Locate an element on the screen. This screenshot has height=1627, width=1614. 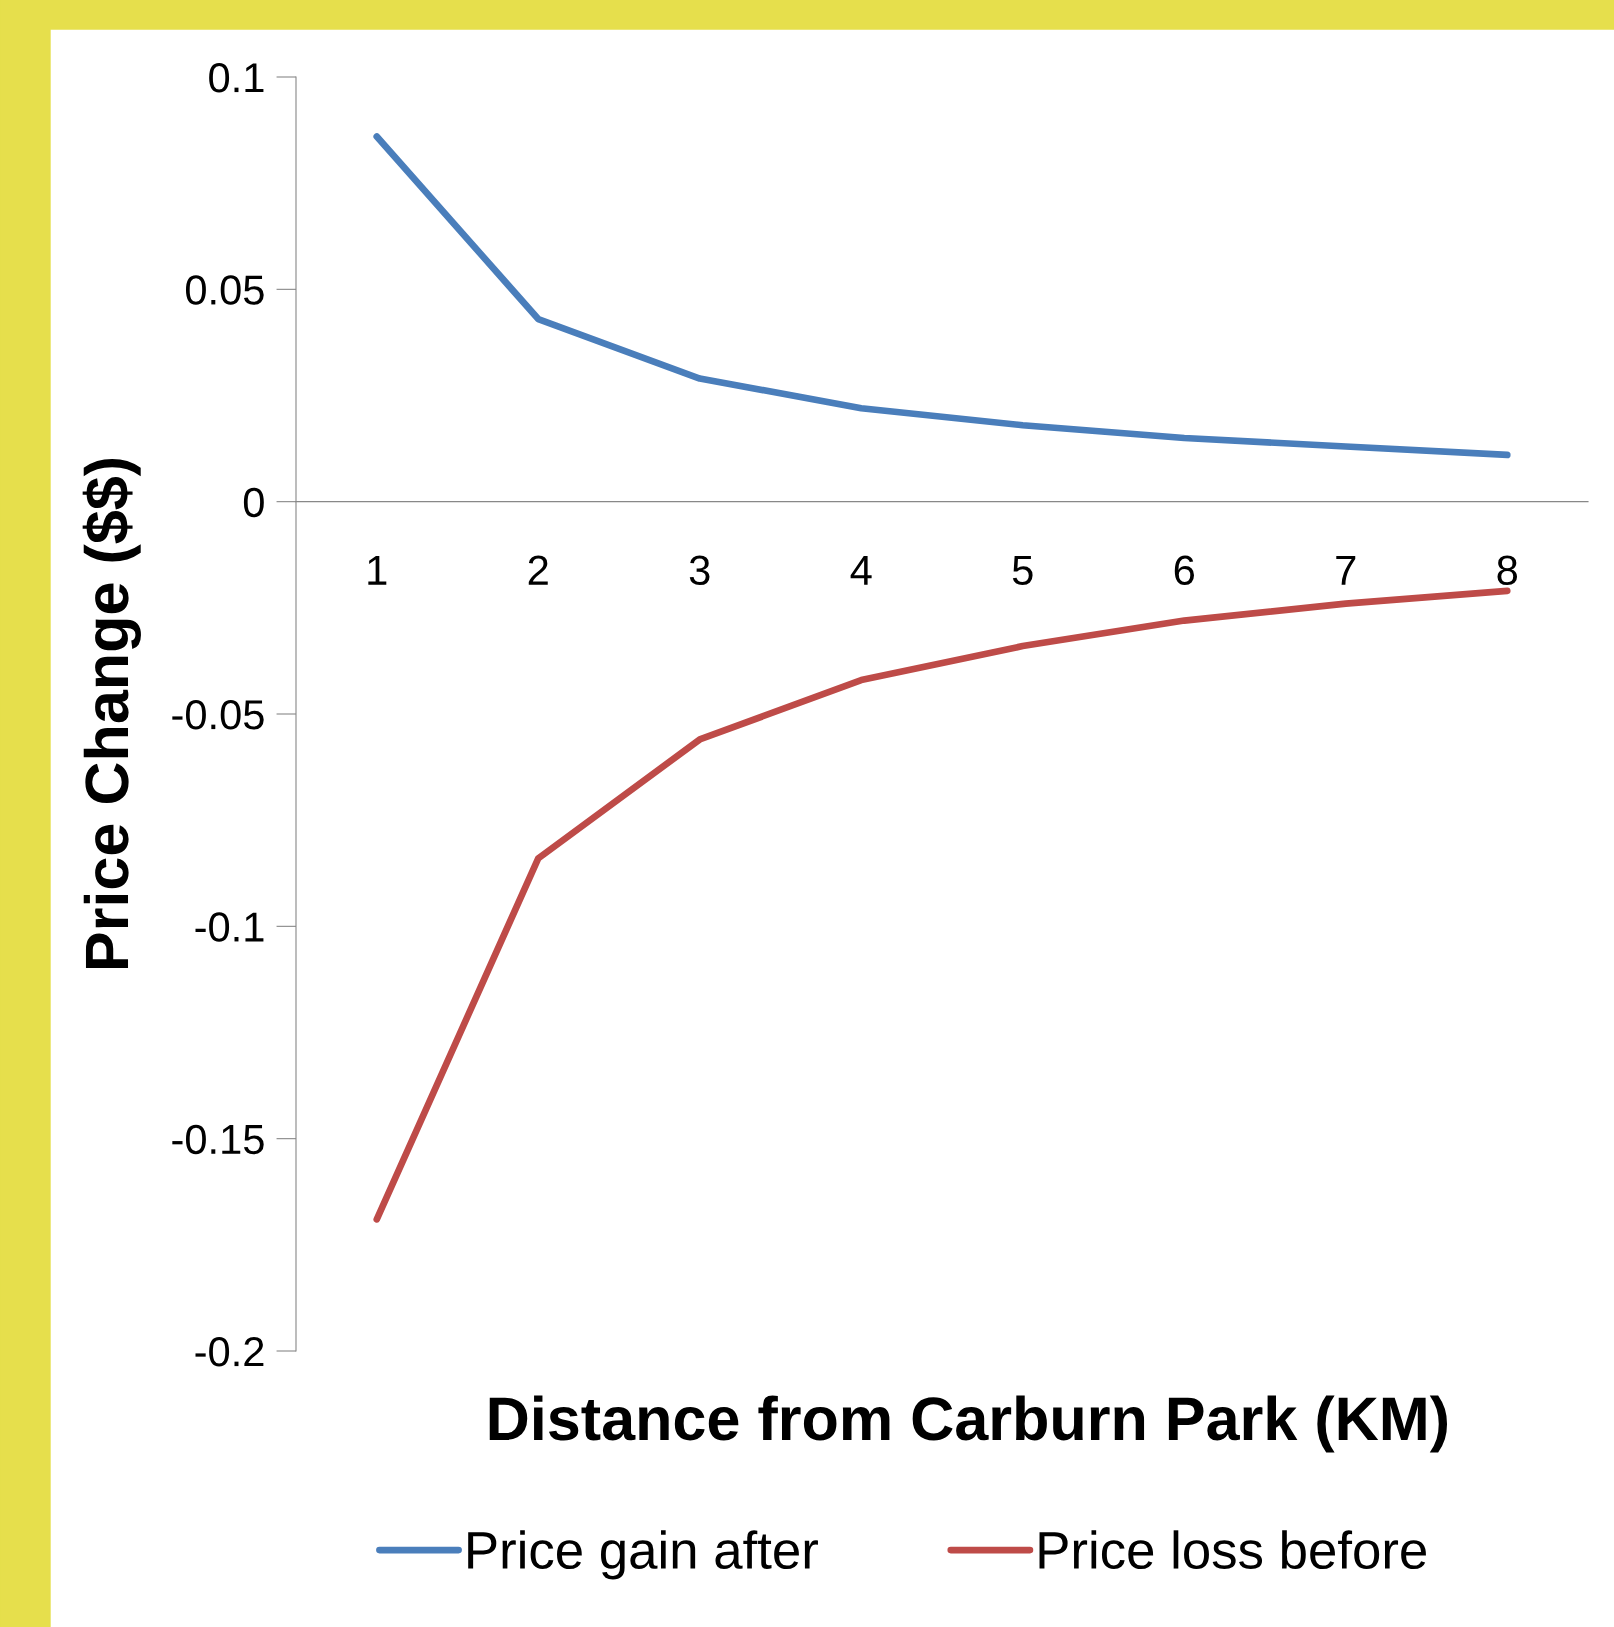
y-tick-label: -0.2 is located at coordinates (229, 1352).